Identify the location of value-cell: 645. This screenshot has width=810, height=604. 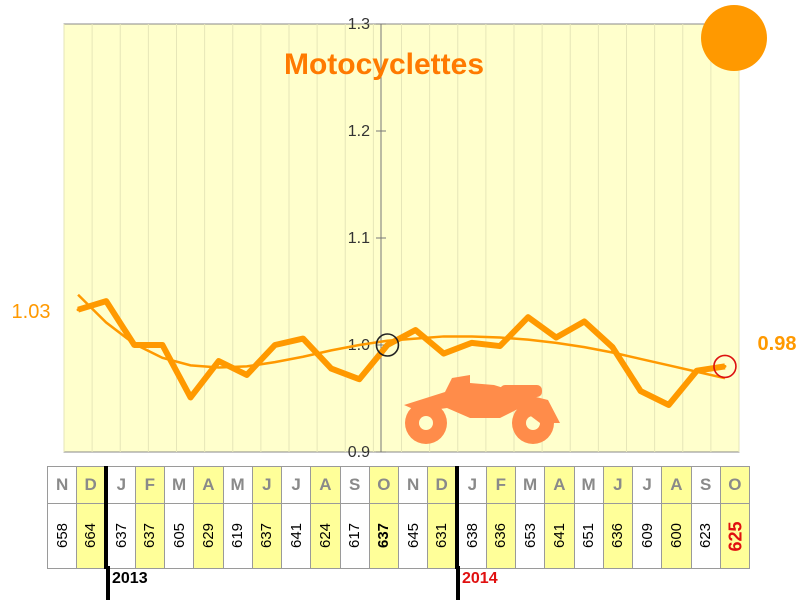
(413, 536).